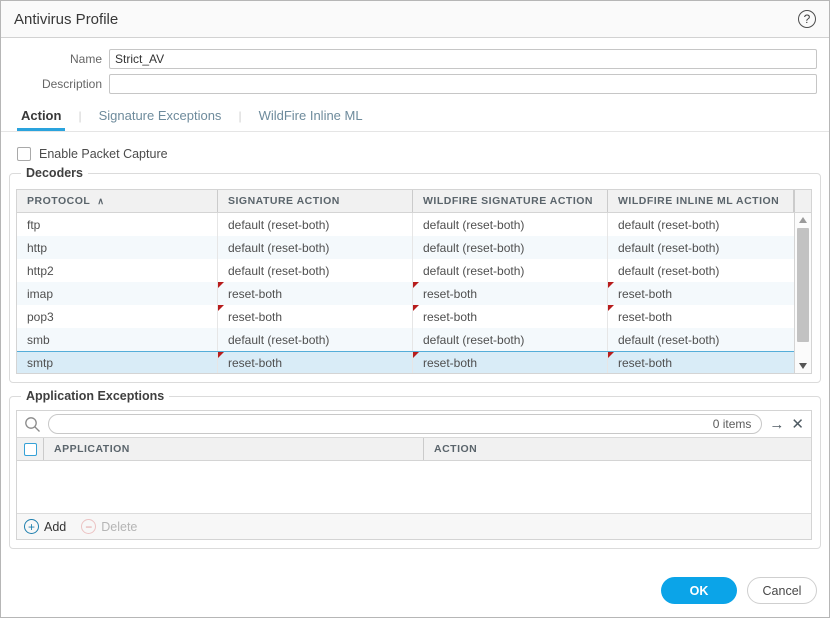 The width and height of the screenshot is (830, 618). What do you see at coordinates (119, 526) in the screenshot?
I see `delete-button-label: Delete` at bounding box center [119, 526].